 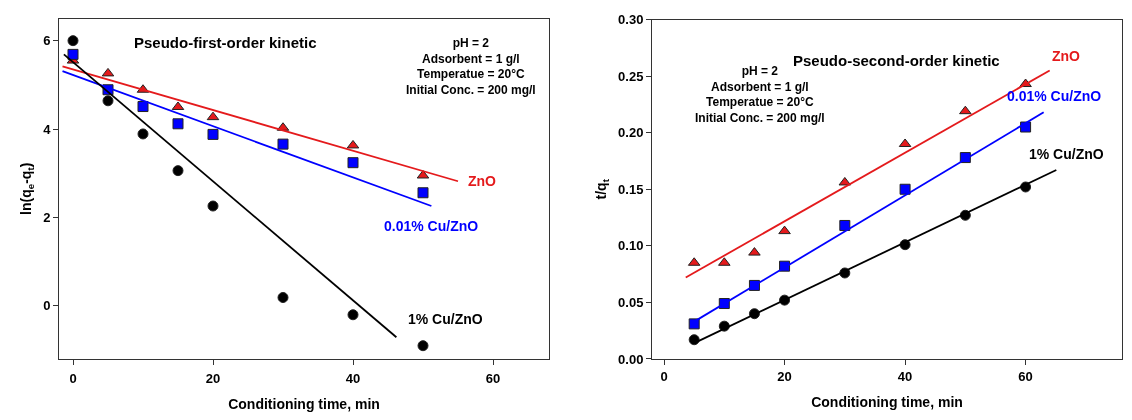 I want to click on text: Pseudo-second-order kinetic, so click(x=896, y=60).